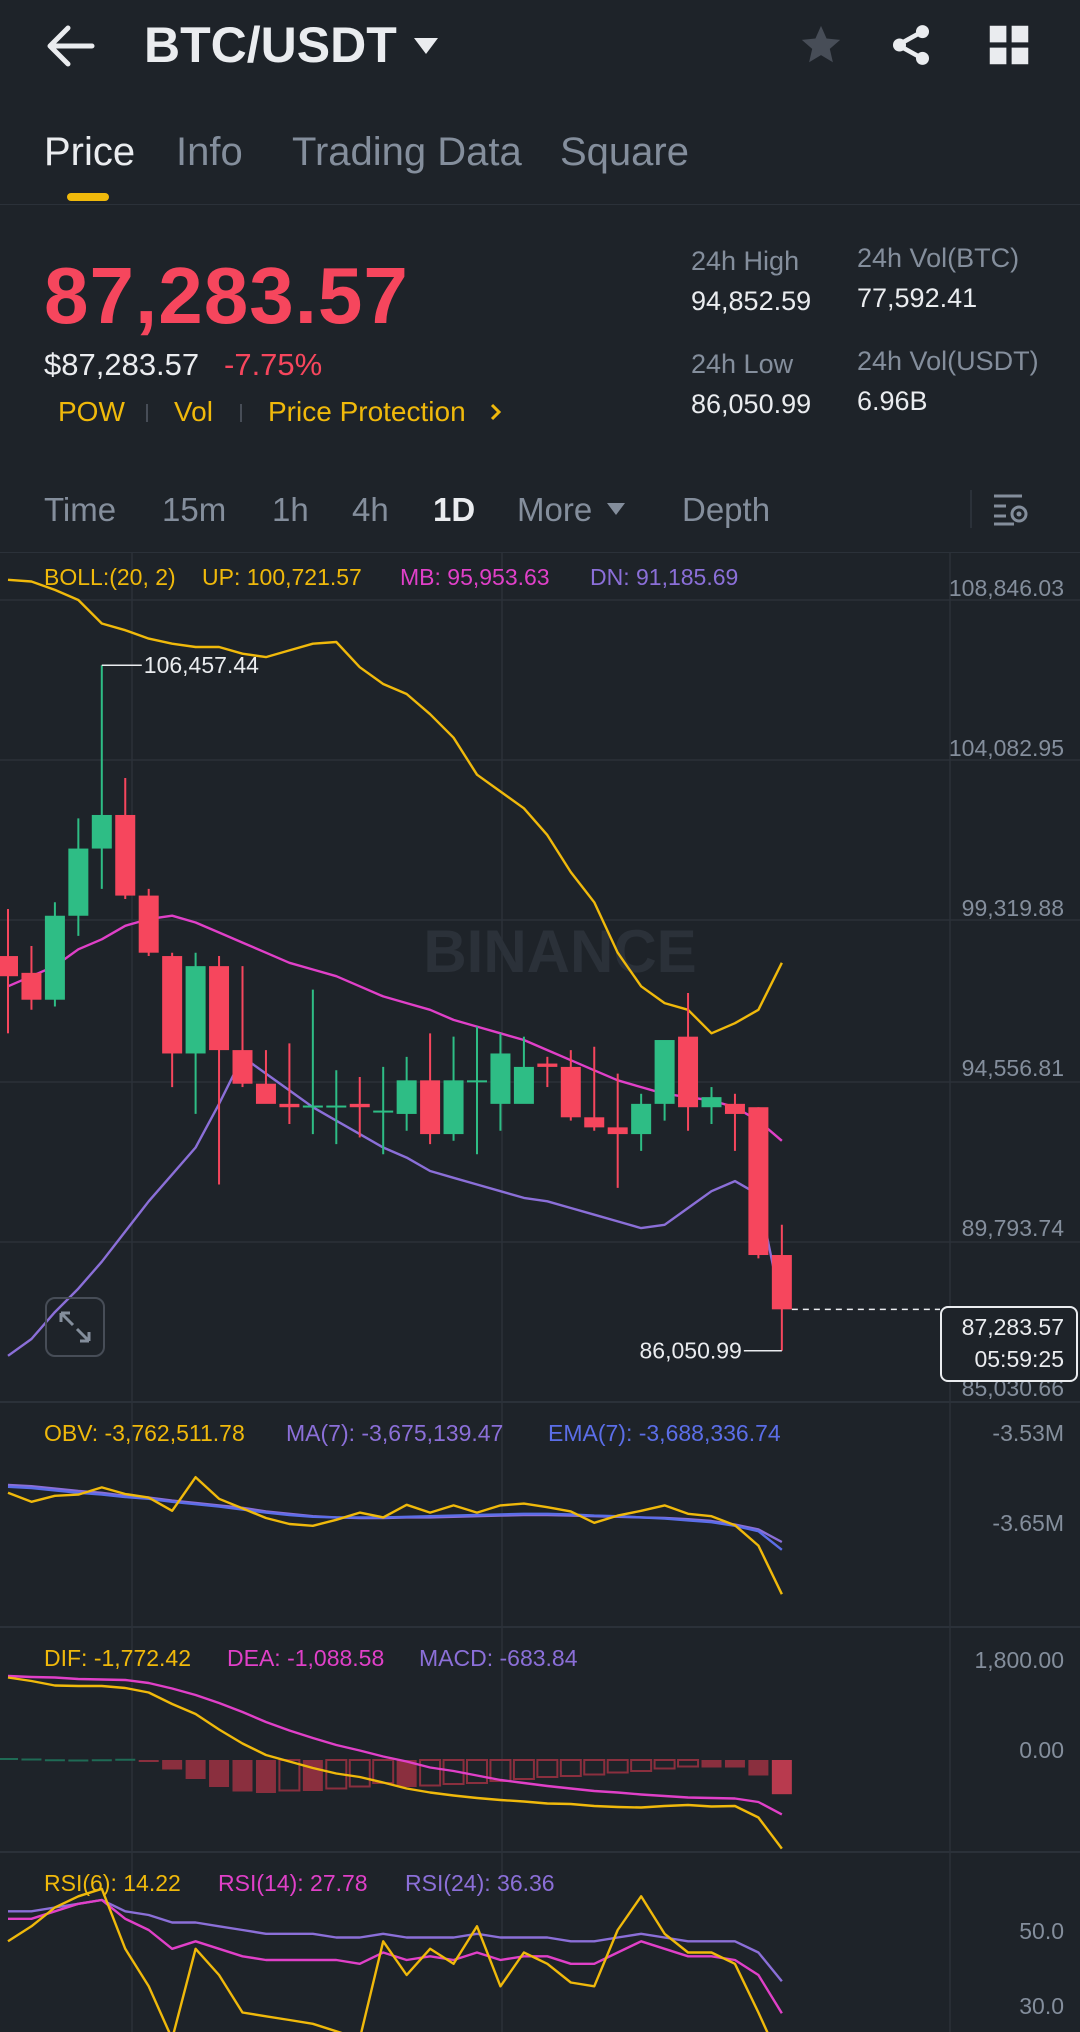  Describe the element at coordinates (555, 509) in the screenshot. I see `interval-more: More` at that location.